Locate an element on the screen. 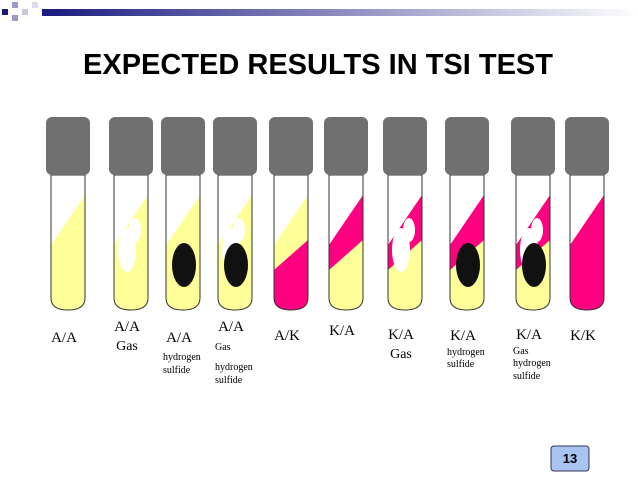  decoration is located at coordinates (320, 11).